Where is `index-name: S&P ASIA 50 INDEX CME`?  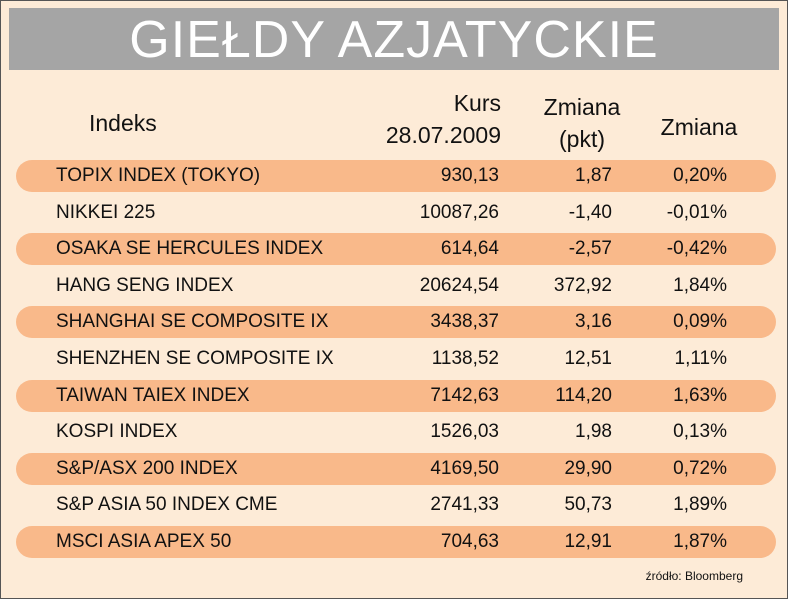 index-name: S&P ASIA 50 INDEX CME is located at coordinates (167, 505).